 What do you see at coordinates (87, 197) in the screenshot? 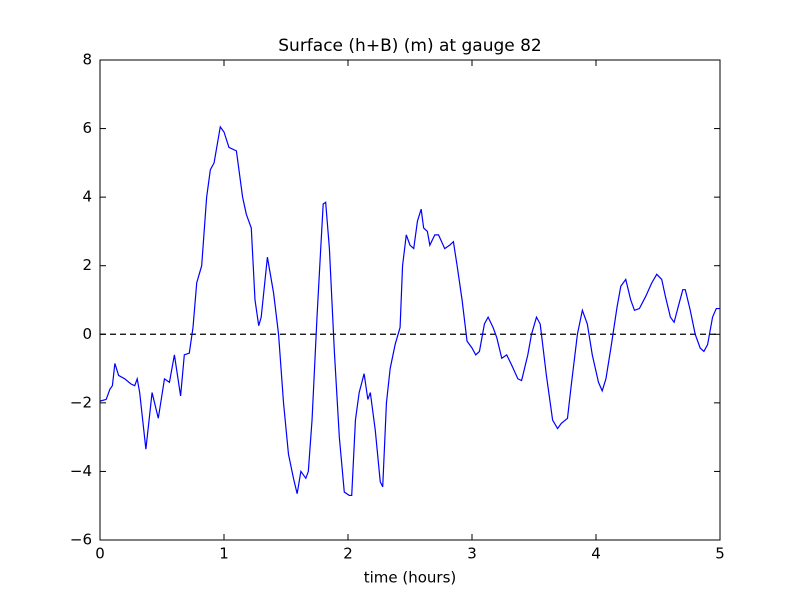
I see `y-tick-label: 4` at bounding box center [87, 197].